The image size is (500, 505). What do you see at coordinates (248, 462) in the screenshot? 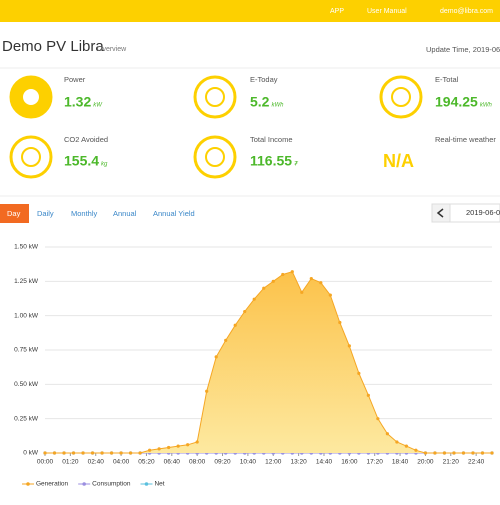
I see `x-tick-label: 10:40` at bounding box center [248, 462].